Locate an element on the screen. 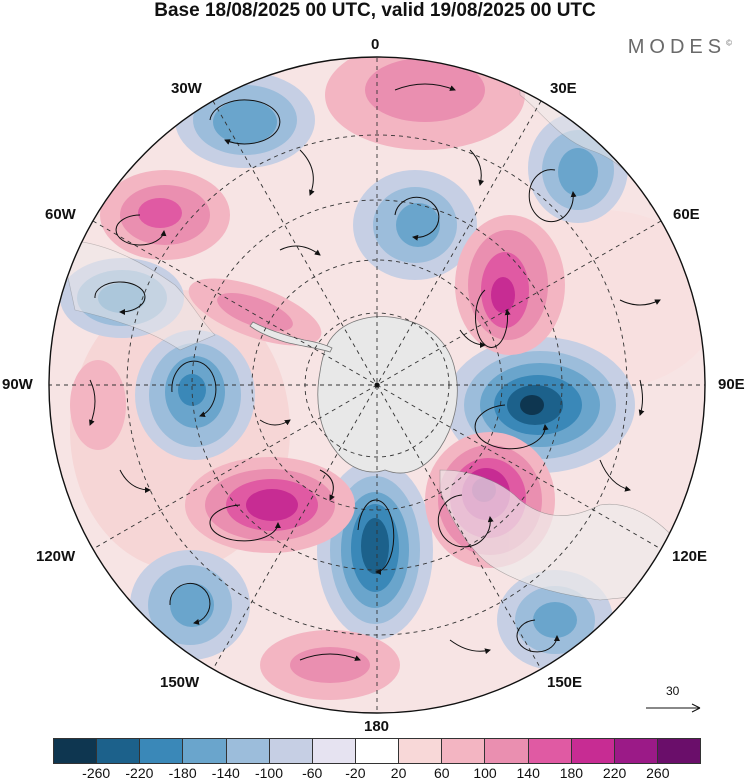 The height and width of the screenshot is (783, 750). low-anomaly-150w is located at coordinates (190, 605).